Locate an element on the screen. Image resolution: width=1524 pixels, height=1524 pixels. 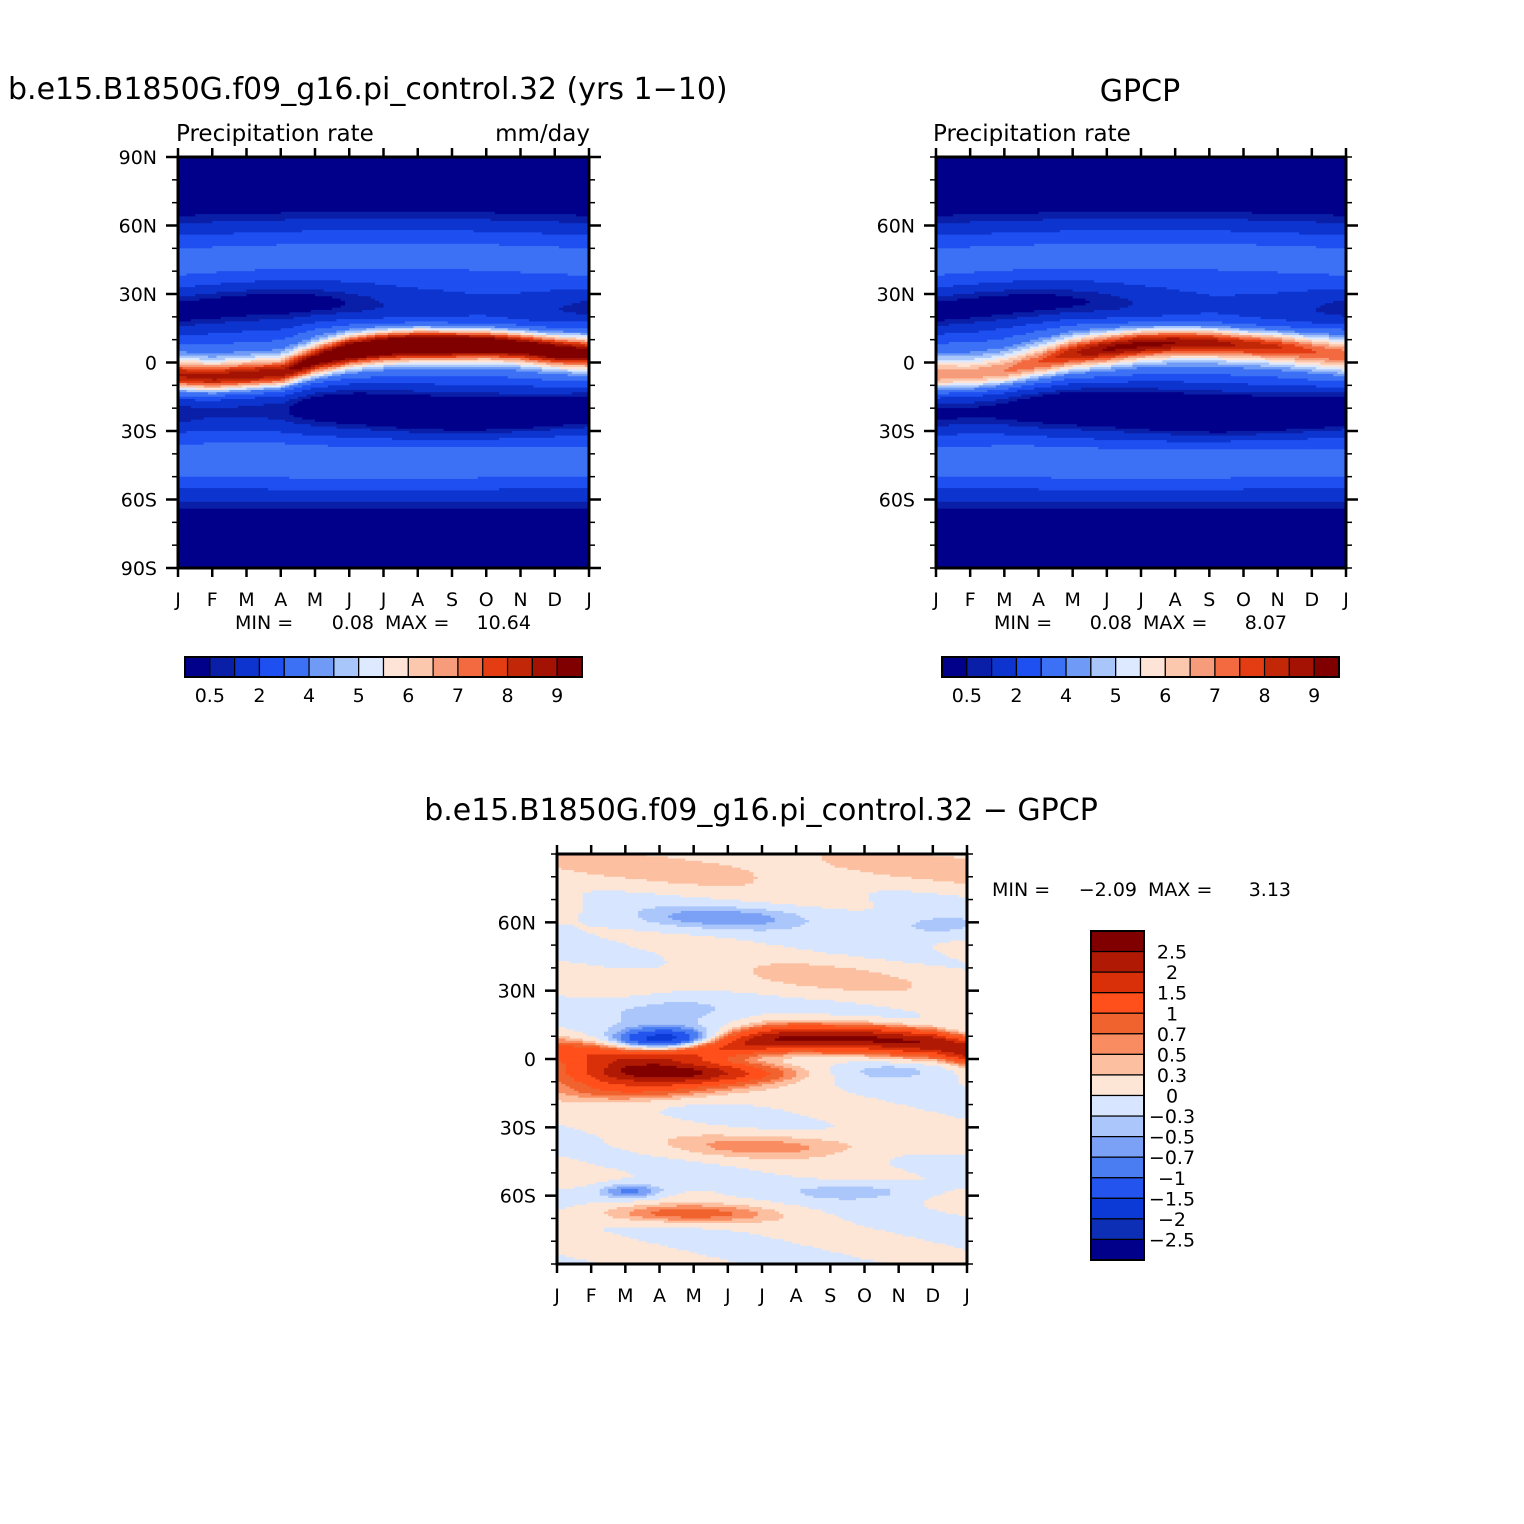
diff-colorbar-label: 1.5 is located at coordinates (1172, 994).